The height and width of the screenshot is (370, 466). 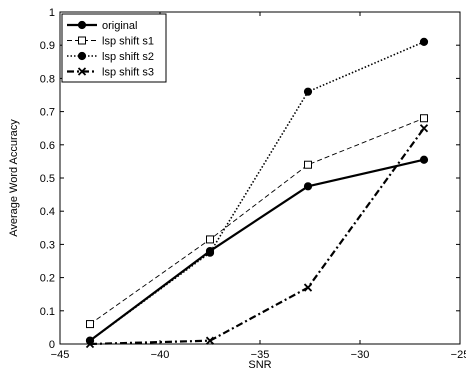 I want to click on y-tick-label: 0.3, so click(x=47, y=245).